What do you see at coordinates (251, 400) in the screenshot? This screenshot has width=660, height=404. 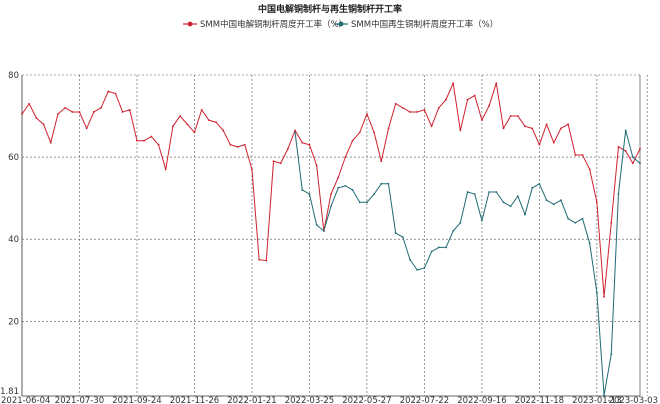 I see `x-tick-label: 2022-01-21` at bounding box center [251, 400].